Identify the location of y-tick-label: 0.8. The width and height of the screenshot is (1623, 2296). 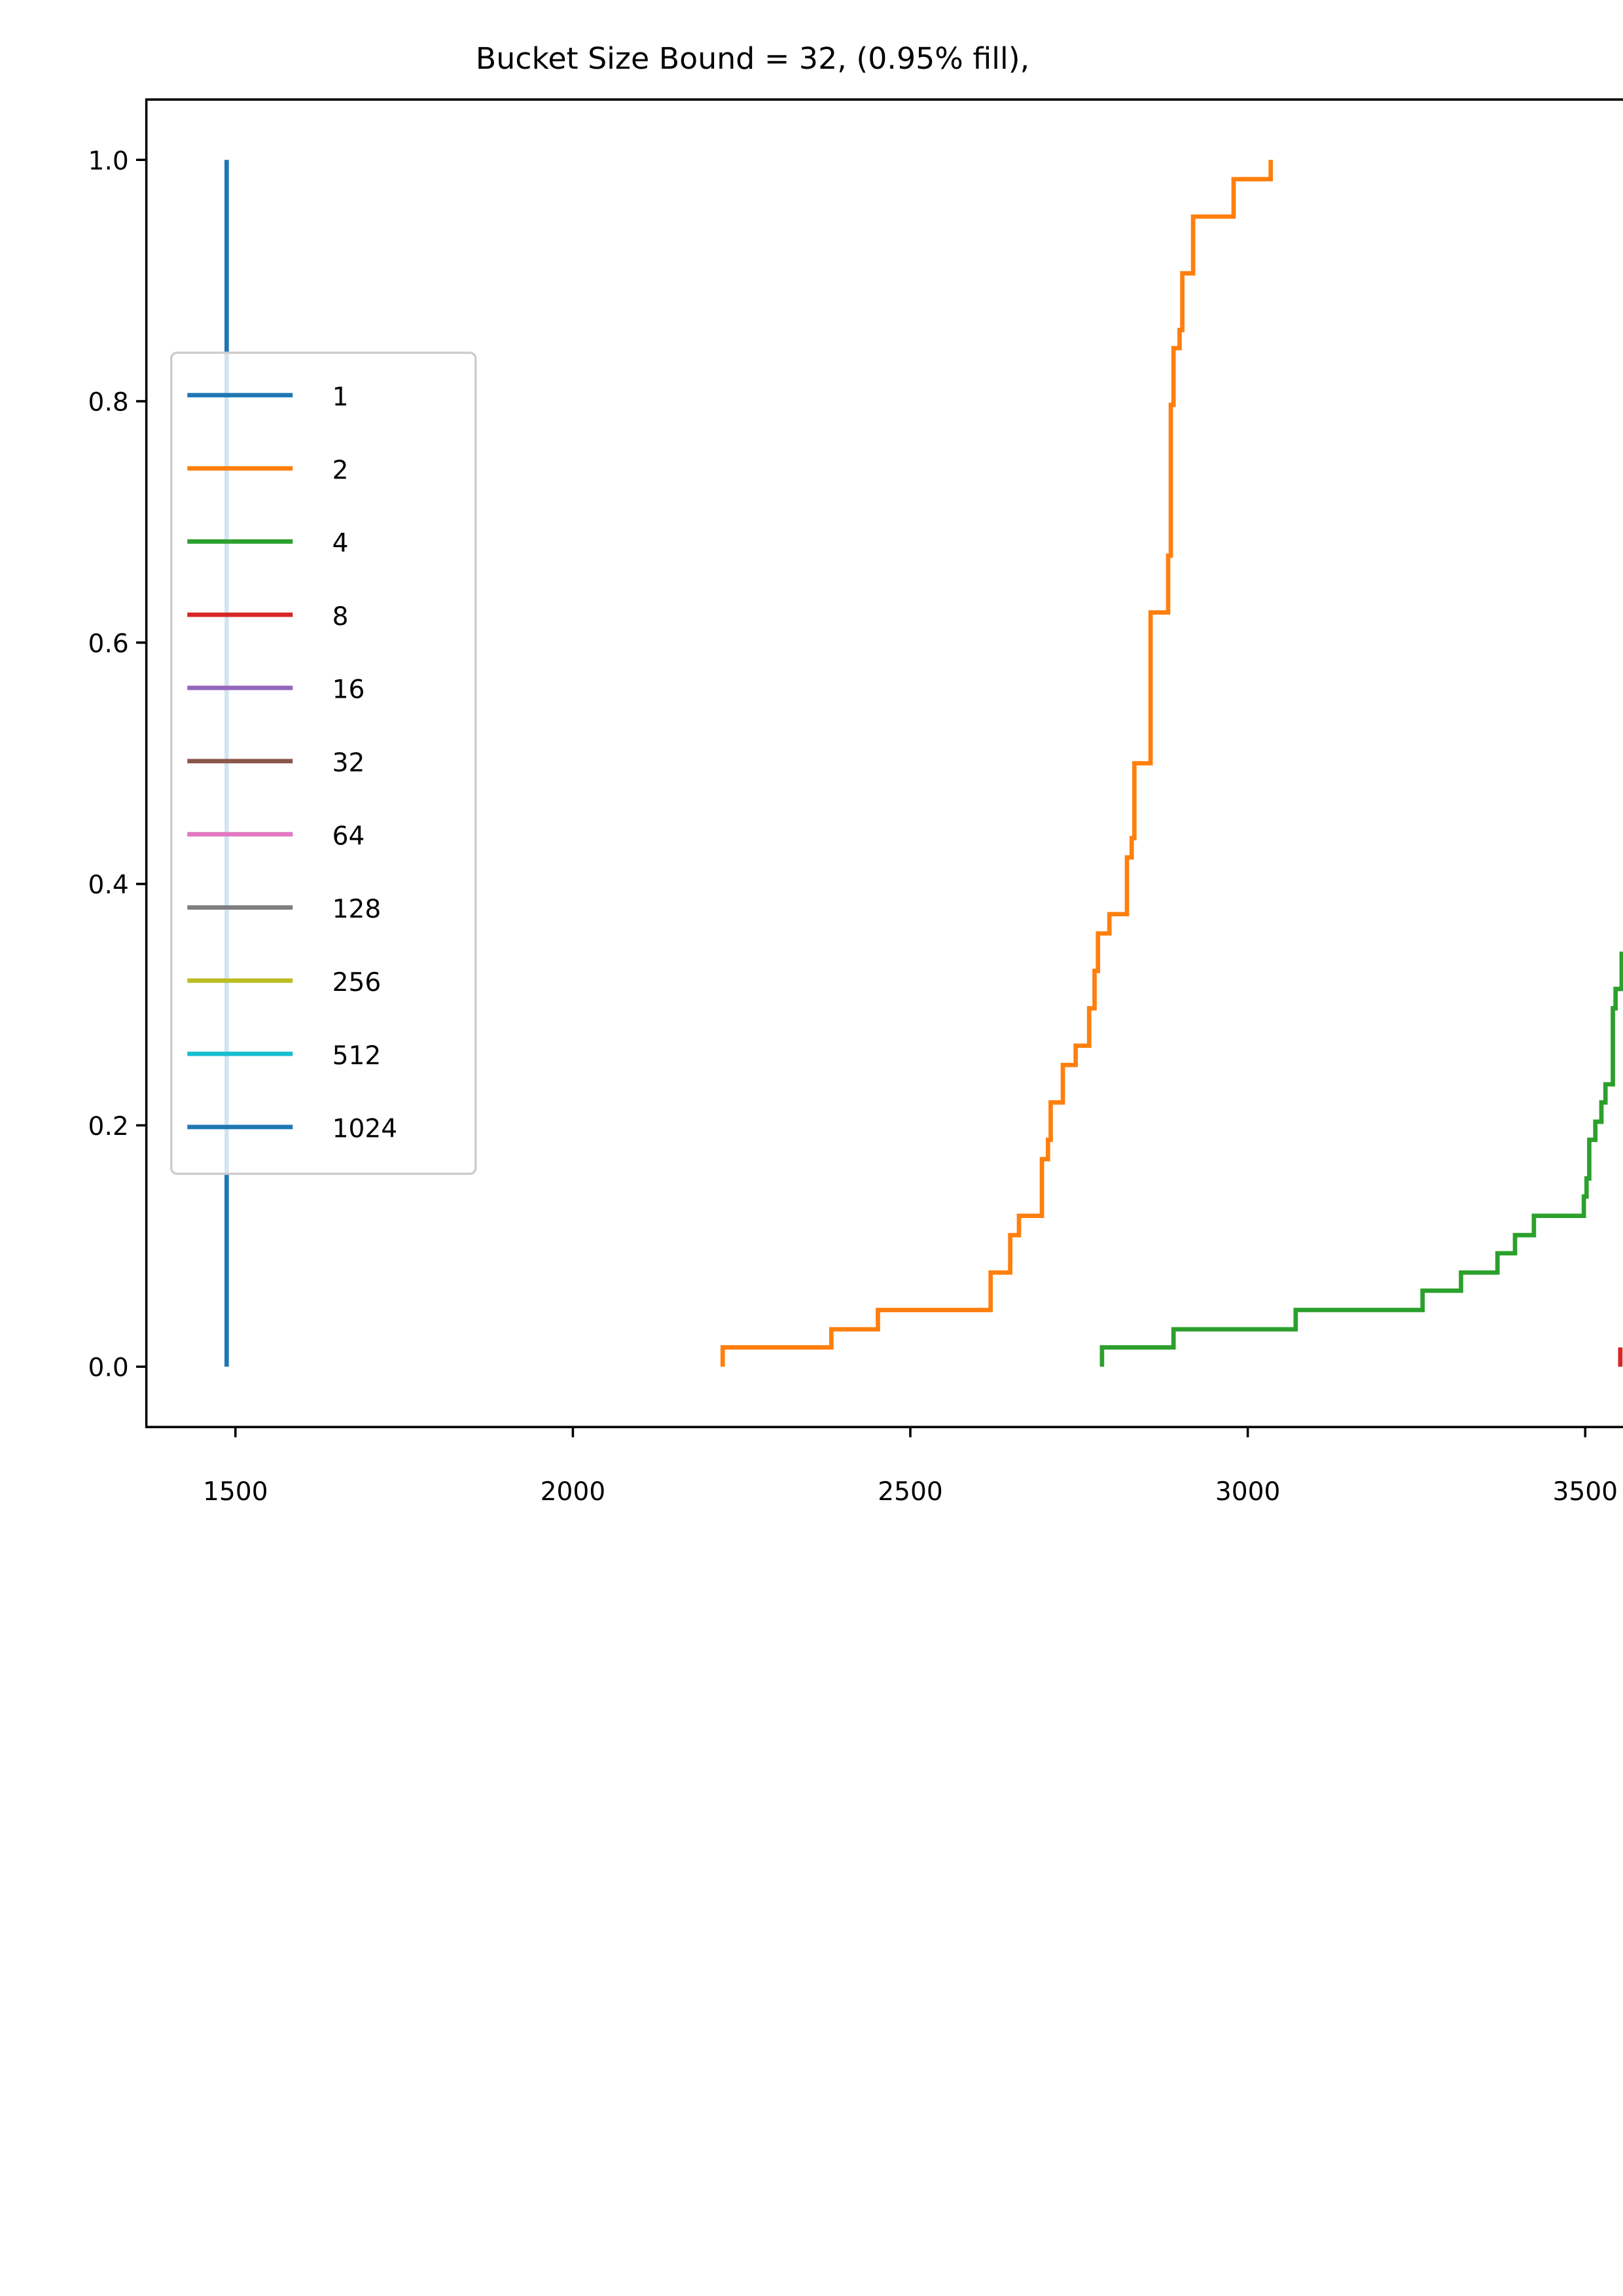
(108, 403).